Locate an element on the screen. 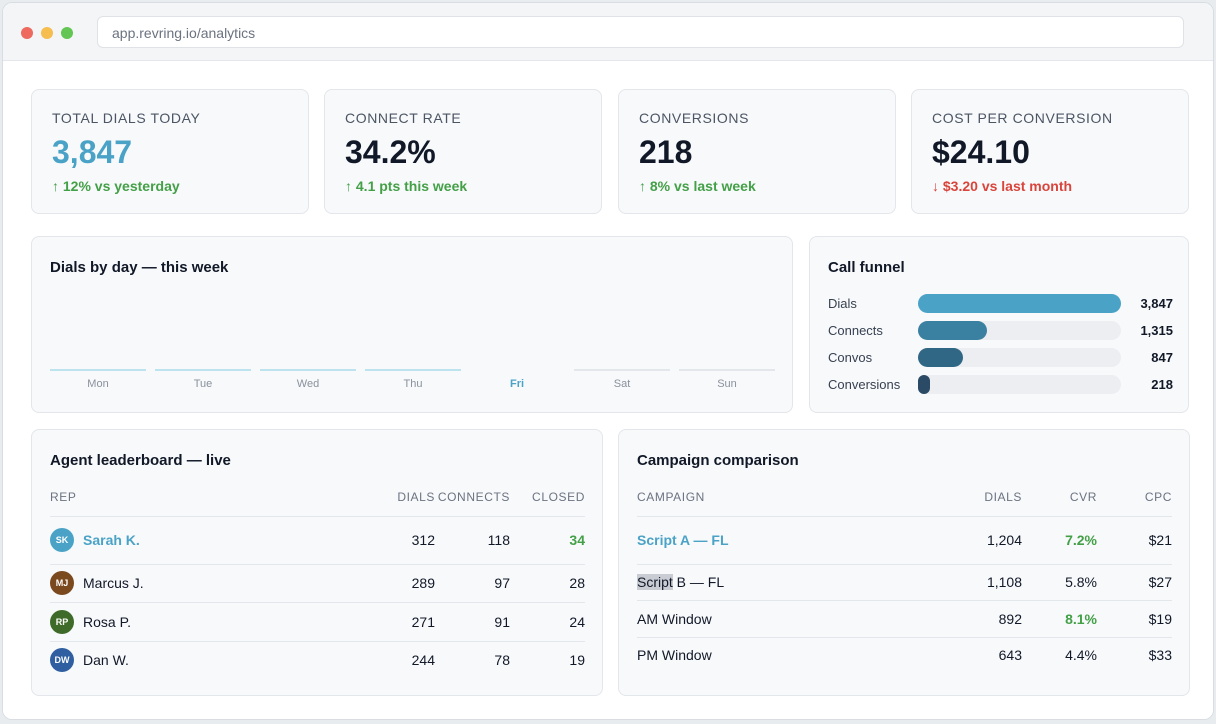  column-header-cpc: CPC is located at coordinates (1134, 497).